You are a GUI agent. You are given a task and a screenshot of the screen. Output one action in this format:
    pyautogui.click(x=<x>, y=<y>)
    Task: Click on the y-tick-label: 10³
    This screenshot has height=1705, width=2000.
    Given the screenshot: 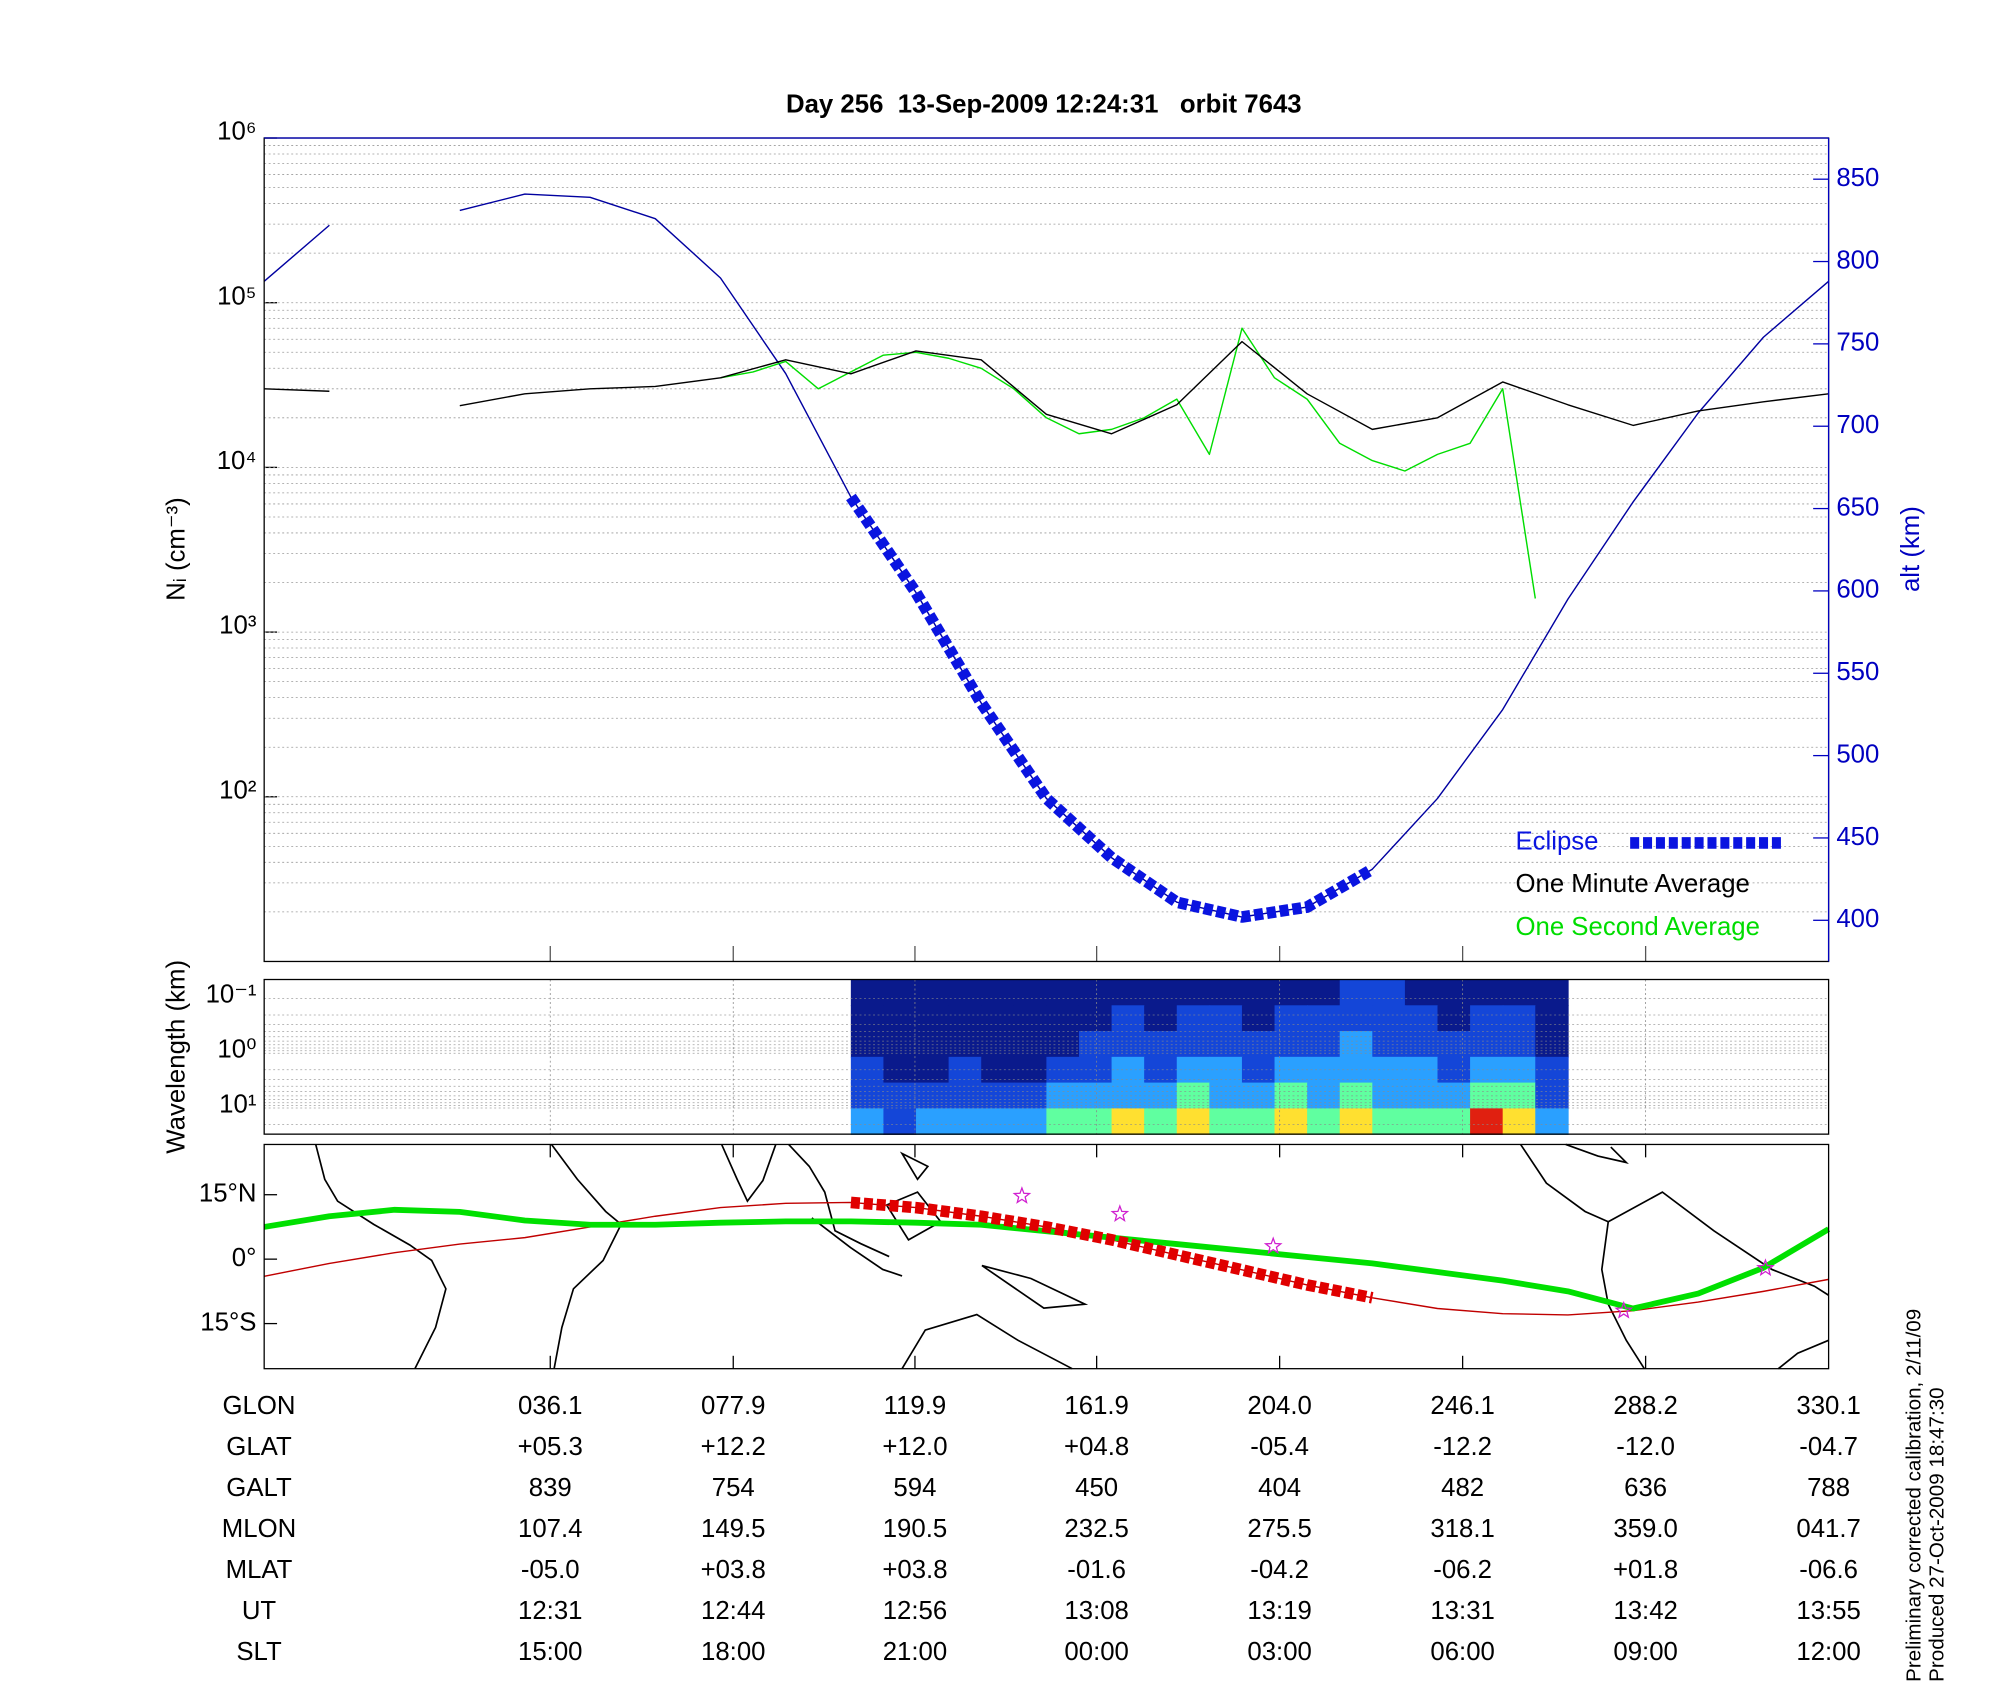 What is the action you would take?
    pyautogui.click(x=238, y=626)
    